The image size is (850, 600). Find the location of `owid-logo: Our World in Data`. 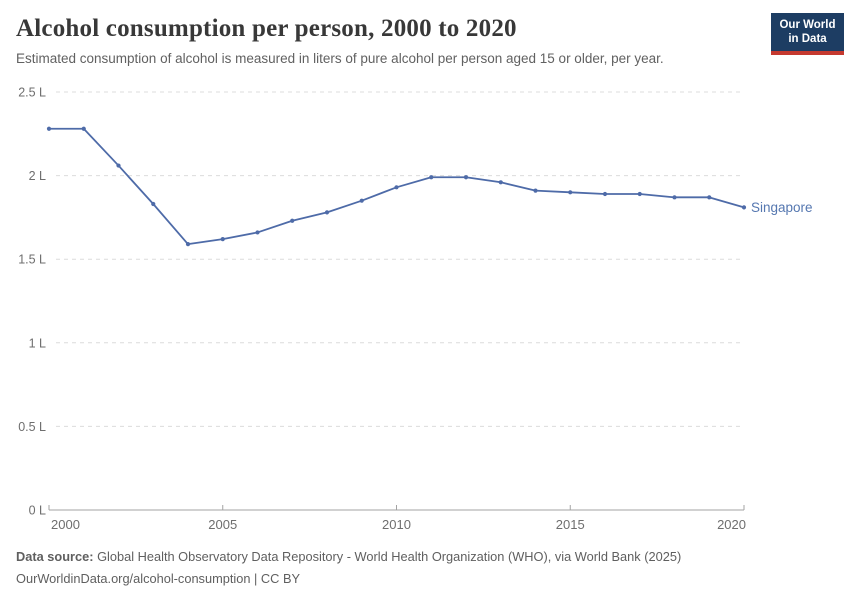

owid-logo: Our World in Data is located at coordinates (807, 34).